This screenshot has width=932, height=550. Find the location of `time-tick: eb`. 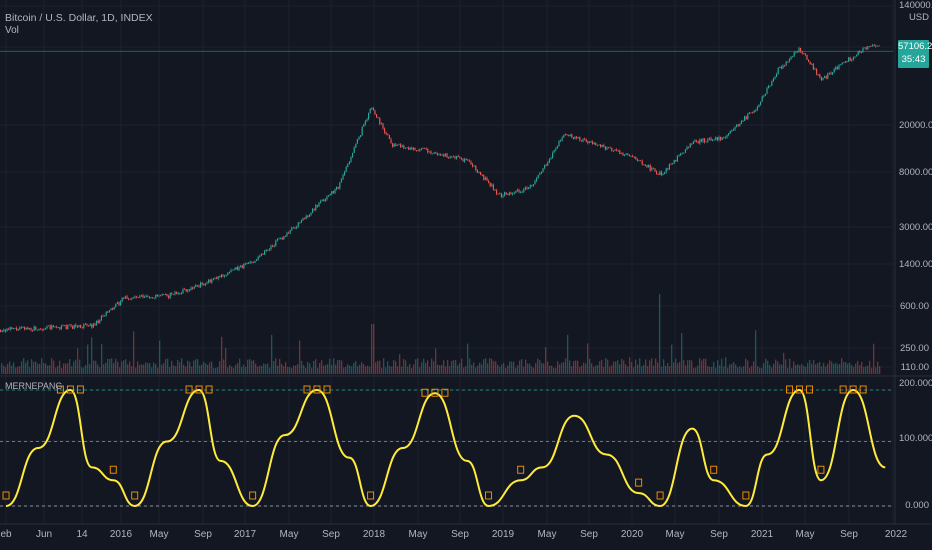

time-tick: eb is located at coordinates (6, 534).